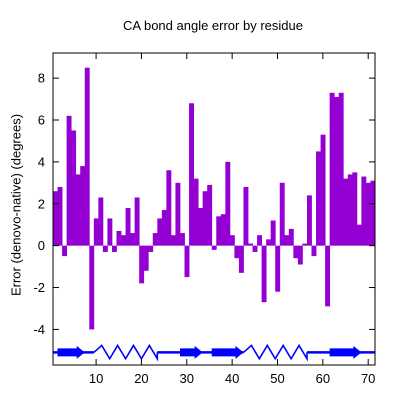 This screenshot has width=400, height=405. Describe the element at coordinates (41, 78) in the screenshot. I see `y-tick-label: 8` at that location.